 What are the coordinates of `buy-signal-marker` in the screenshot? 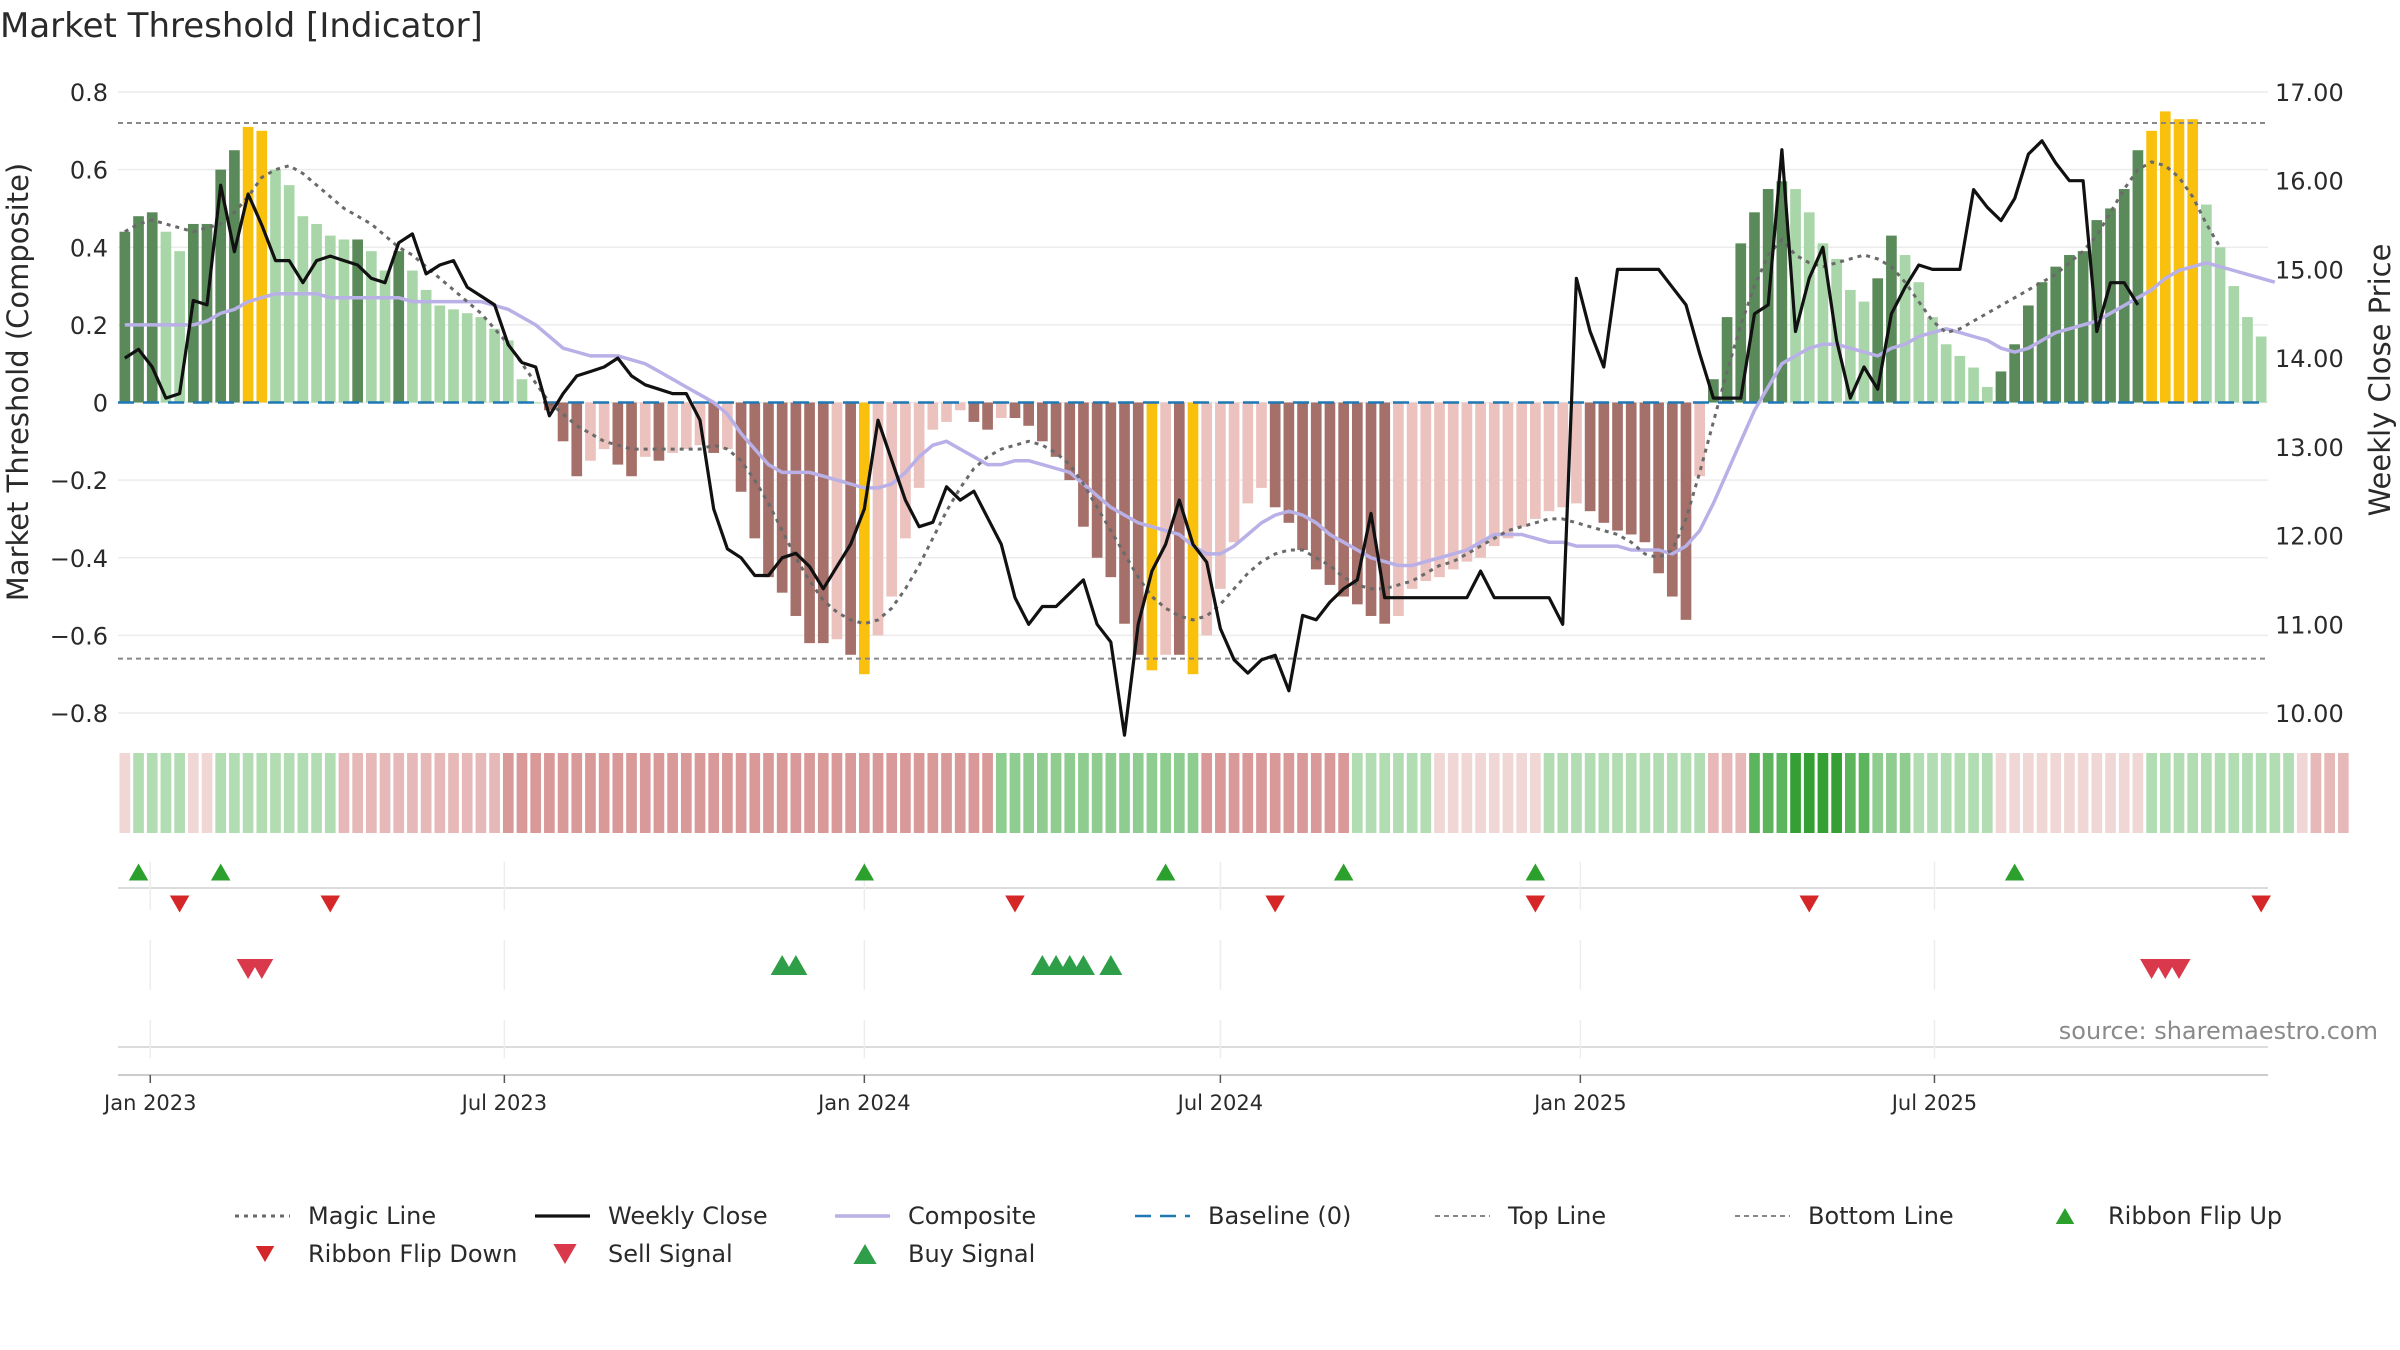 It's located at (796, 965).